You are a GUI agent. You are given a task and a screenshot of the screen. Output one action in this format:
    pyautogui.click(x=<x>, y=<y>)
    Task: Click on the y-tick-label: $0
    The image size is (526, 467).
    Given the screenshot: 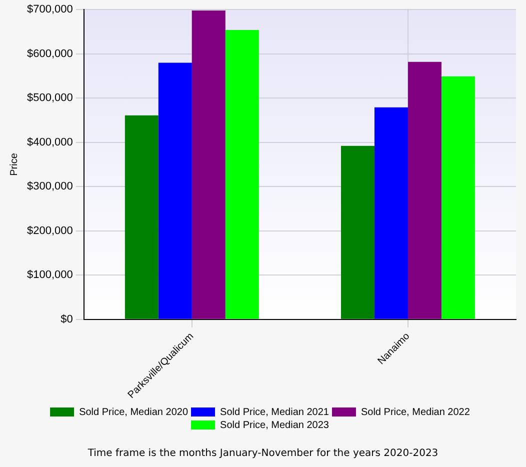 What is the action you would take?
    pyautogui.click(x=66, y=319)
    